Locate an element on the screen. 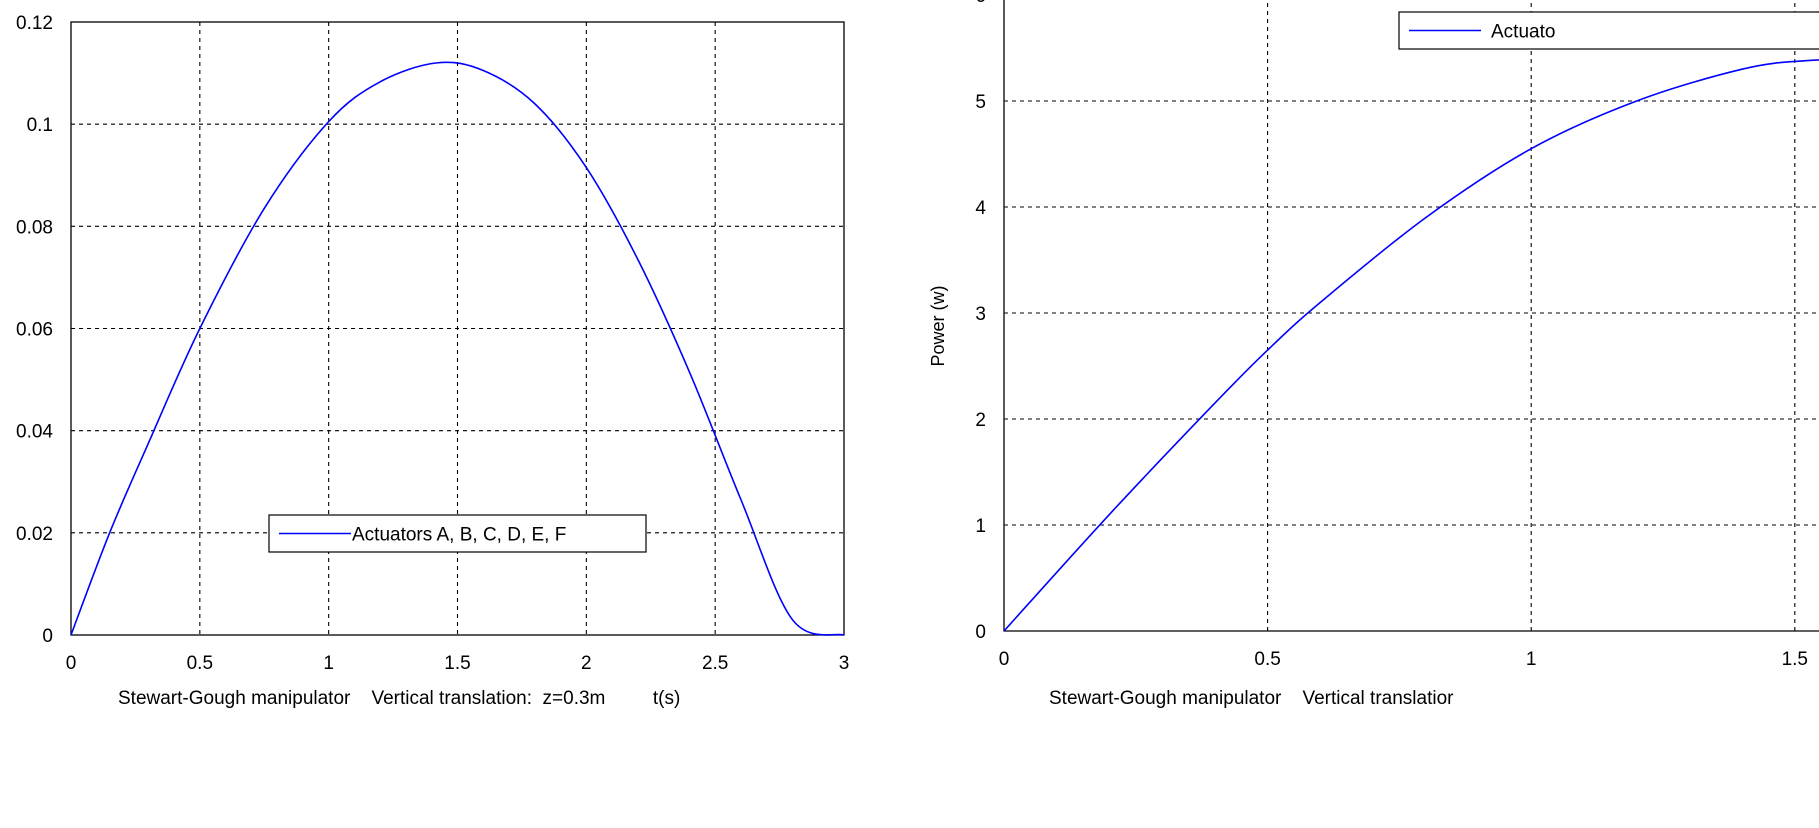  y-tick-label: 6 is located at coordinates (980, 3).